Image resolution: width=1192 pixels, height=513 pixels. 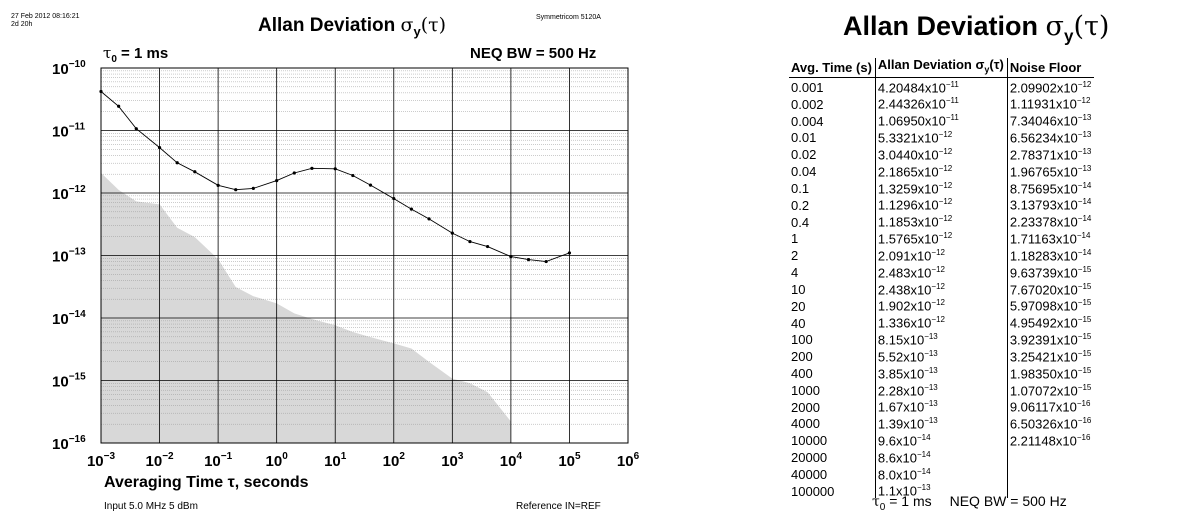 What do you see at coordinates (1054, 26) in the screenshot?
I see `table-title-sigma: σ` at bounding box center [1054, 26].